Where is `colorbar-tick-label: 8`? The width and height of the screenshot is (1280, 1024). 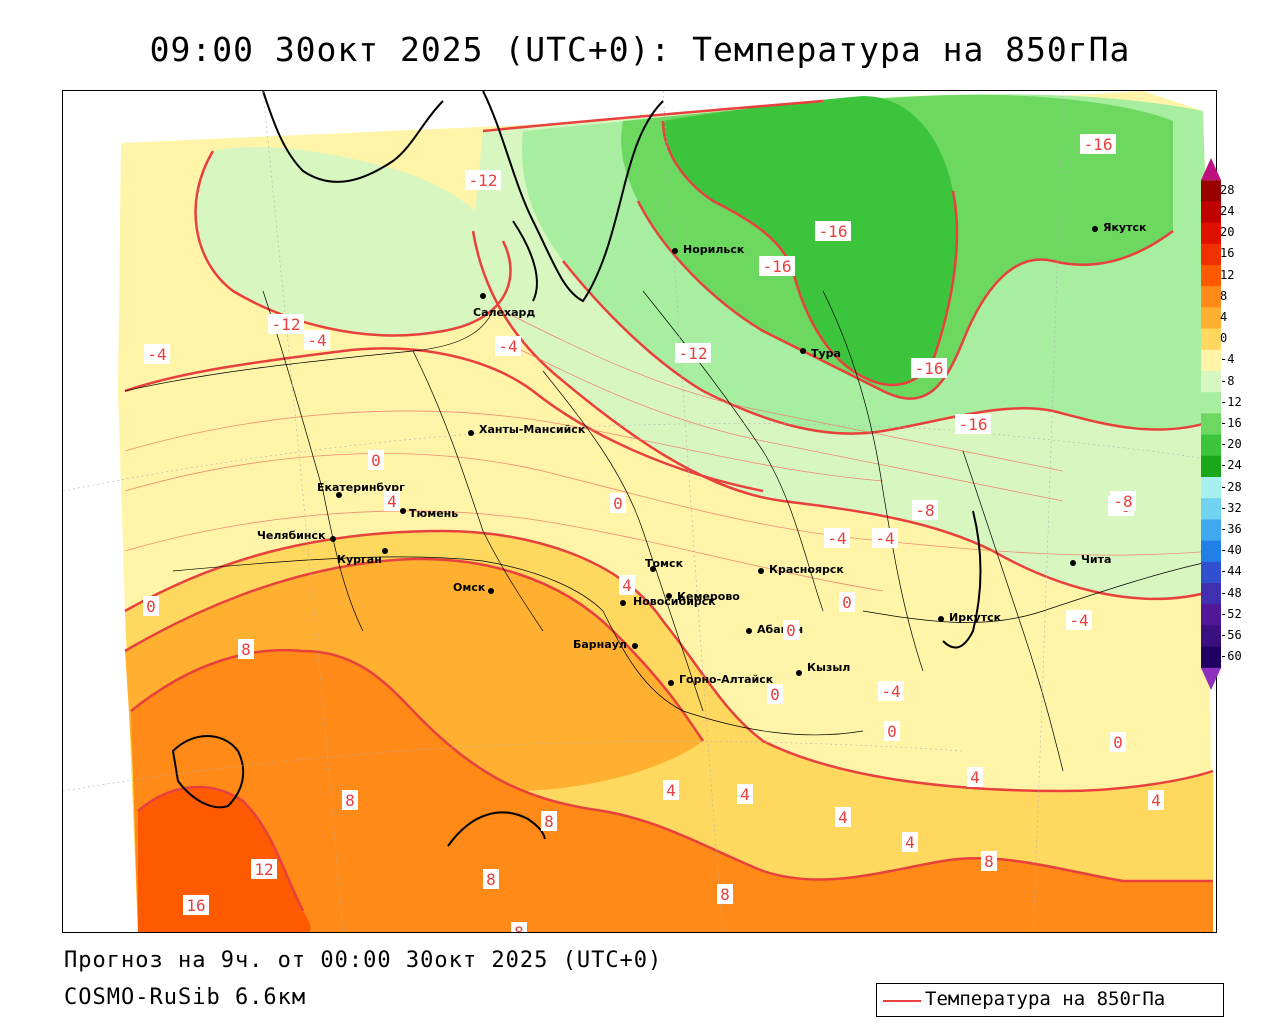 colorbar-tick-label: 8 is located at coordinates (1224, 295).